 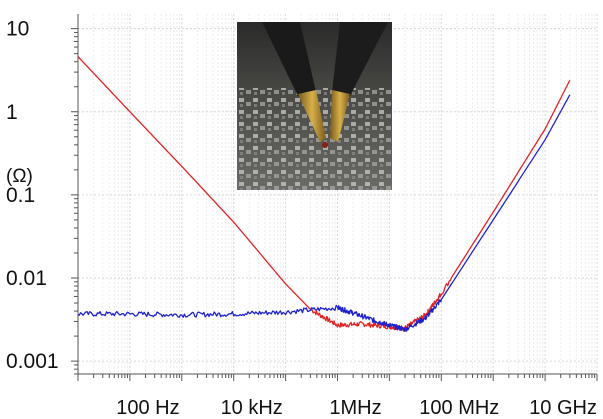 I want to click on probe-photo, so click(x=314, y=106).